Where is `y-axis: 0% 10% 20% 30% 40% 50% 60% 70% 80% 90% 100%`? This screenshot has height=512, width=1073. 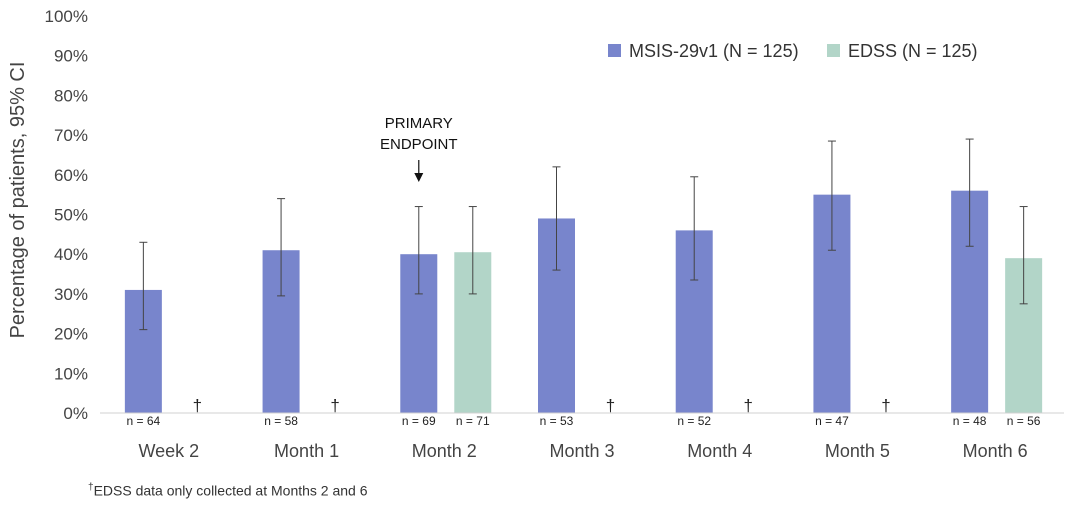 y-axis: 0% 10% 20% 30% 40% 50% 60% 70% 80% 90% 100% is located at coordinates (66, 215).